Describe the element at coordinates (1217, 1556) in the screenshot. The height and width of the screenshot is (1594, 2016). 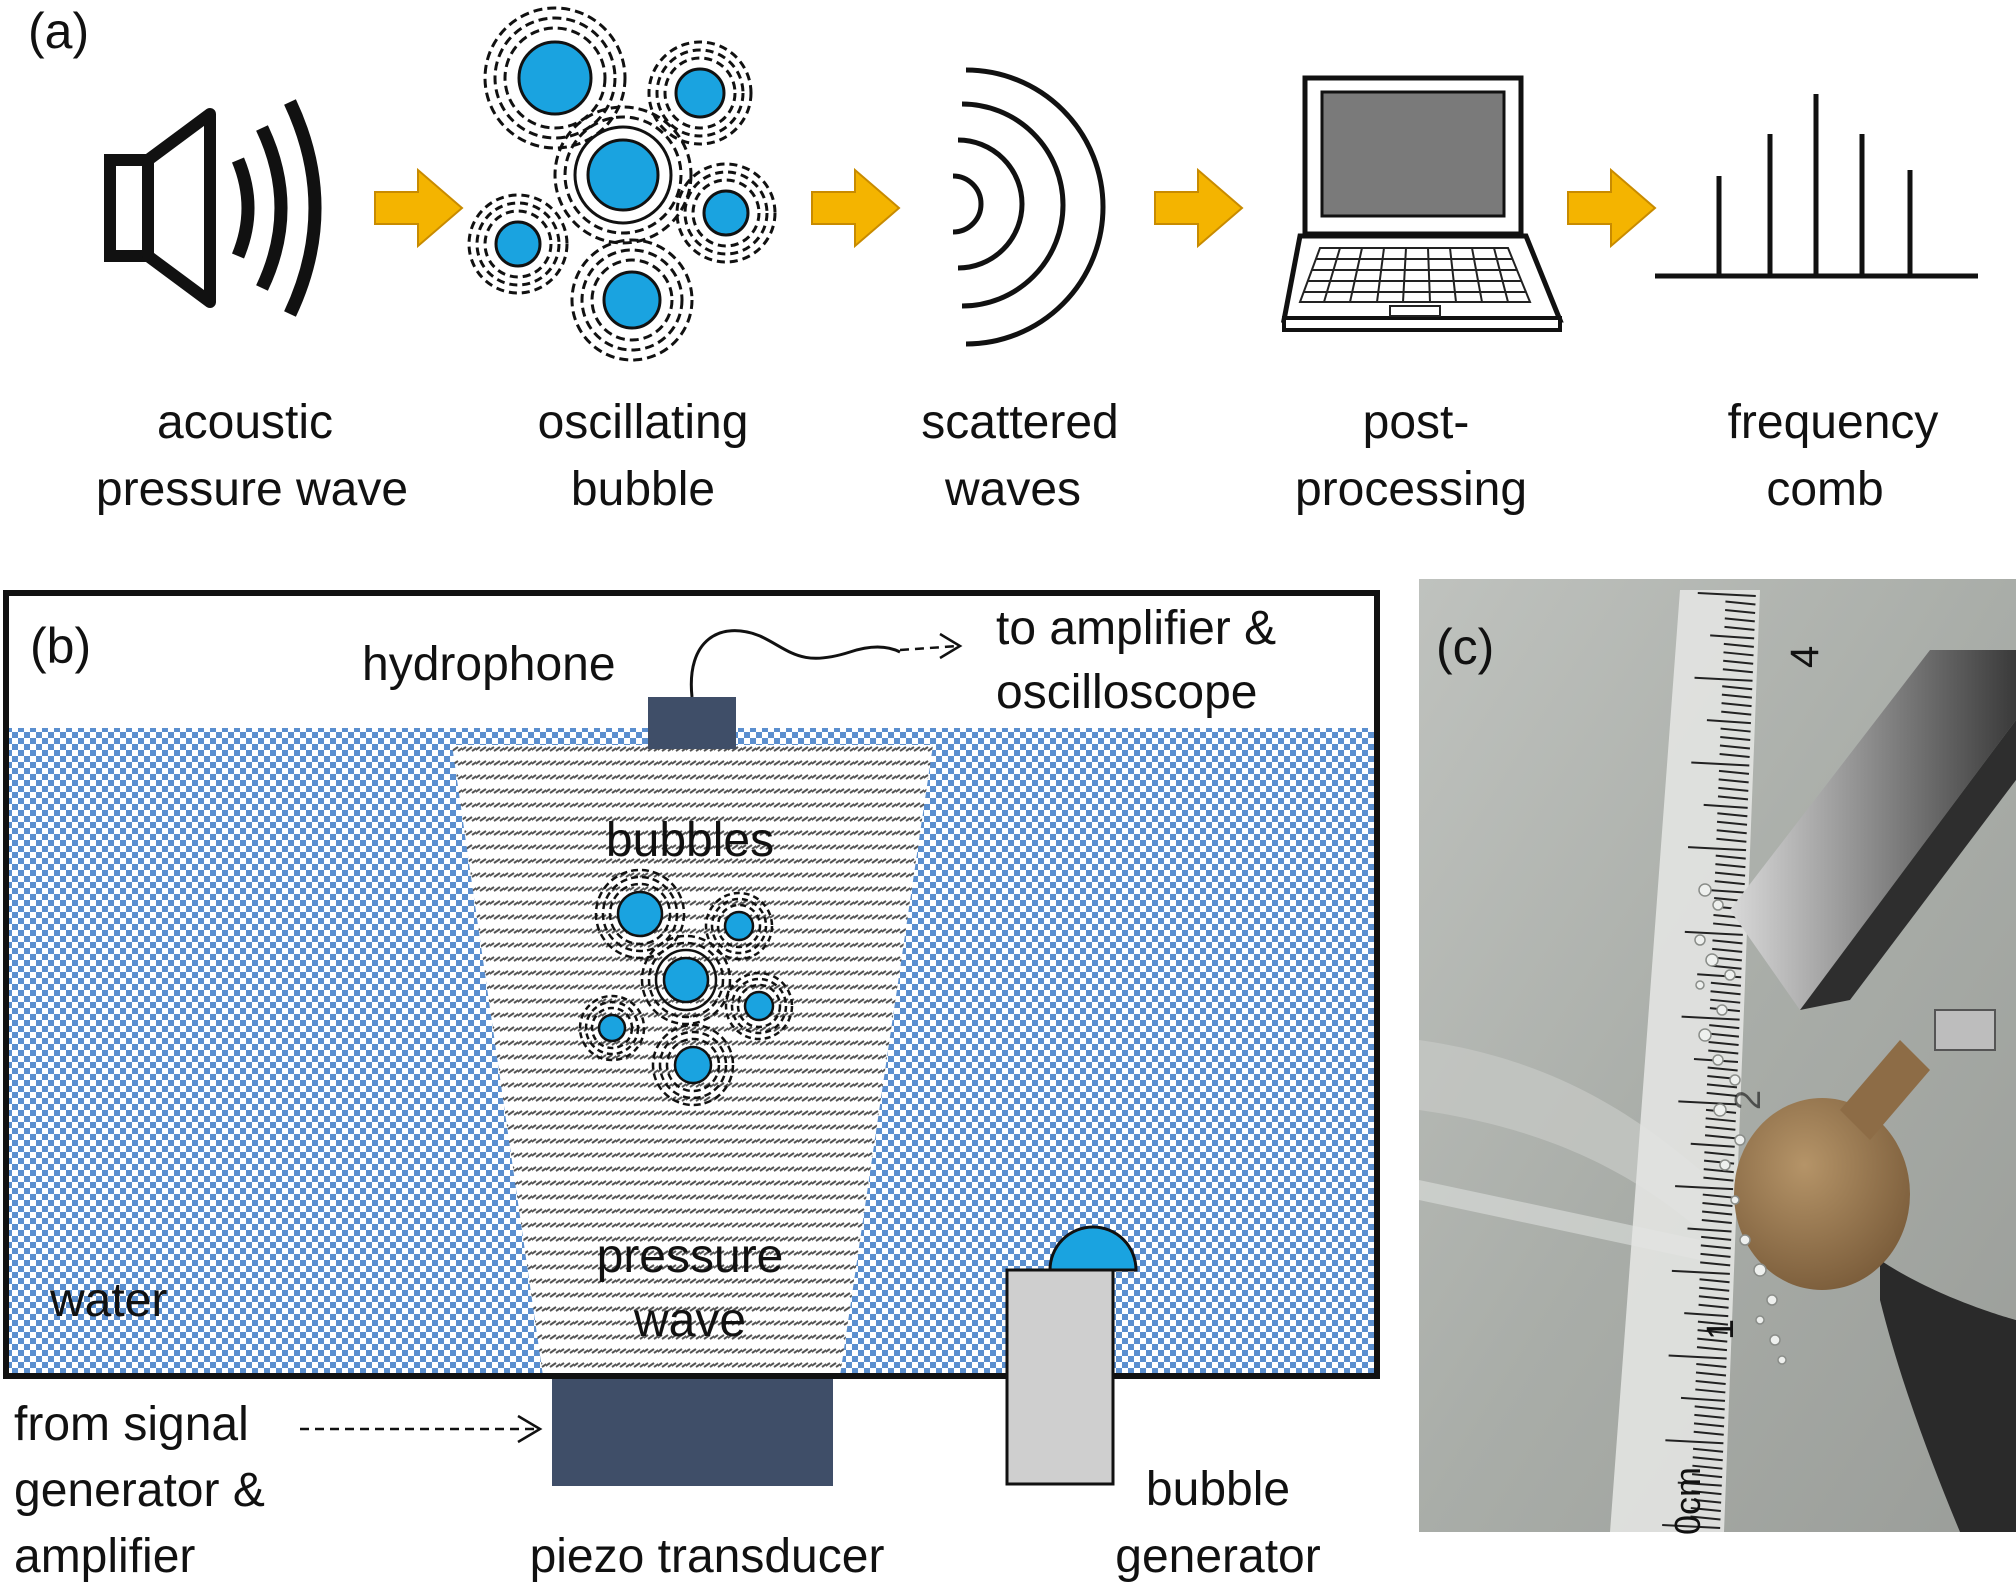
I see `bubble-generator-label-line2: generator` at that location.